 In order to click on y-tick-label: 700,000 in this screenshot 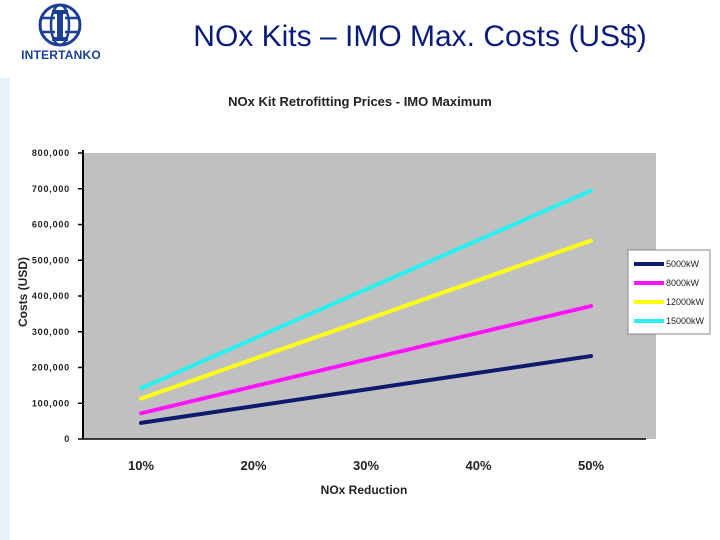, I will do `click(51, 189)`.